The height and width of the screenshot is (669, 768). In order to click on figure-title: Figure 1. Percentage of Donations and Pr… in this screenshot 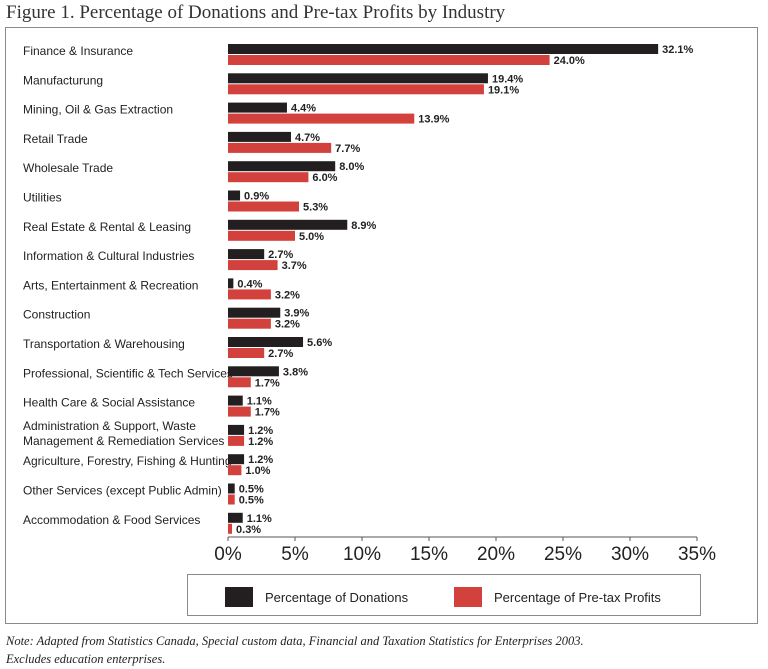, I will do `click(256, 12)`.